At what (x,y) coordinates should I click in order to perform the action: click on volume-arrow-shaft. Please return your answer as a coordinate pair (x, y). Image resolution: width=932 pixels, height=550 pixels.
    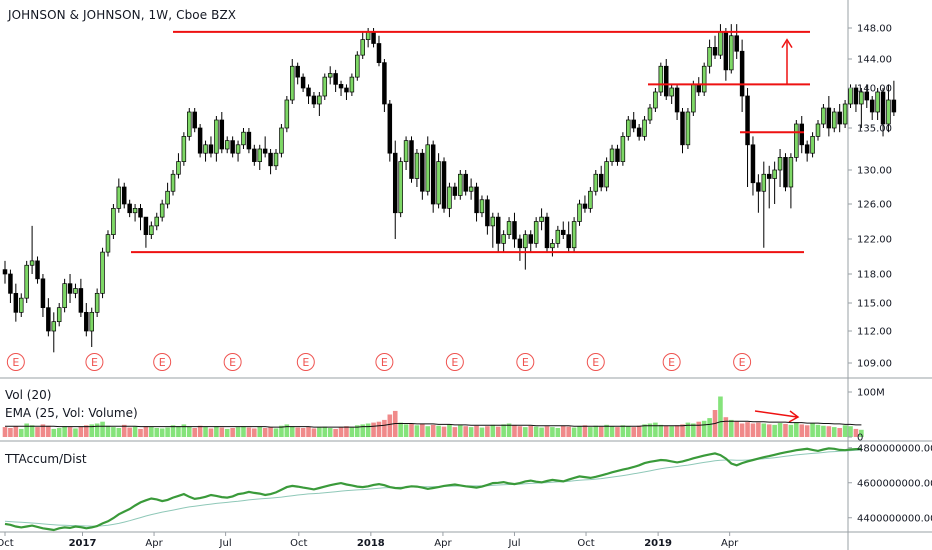
    Looking at the image, I should click on (776, 414).